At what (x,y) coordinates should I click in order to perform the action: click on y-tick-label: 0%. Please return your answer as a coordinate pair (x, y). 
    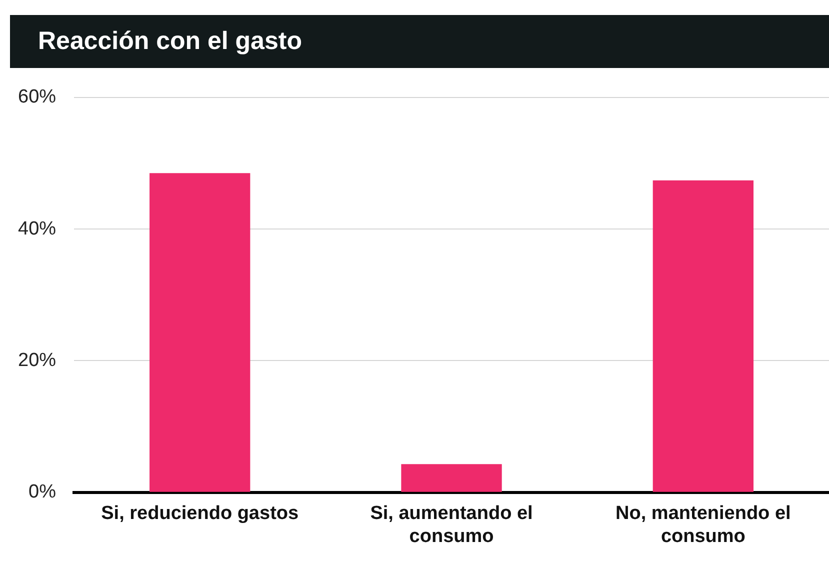
    Looking at the image, I should click on (42, 492).